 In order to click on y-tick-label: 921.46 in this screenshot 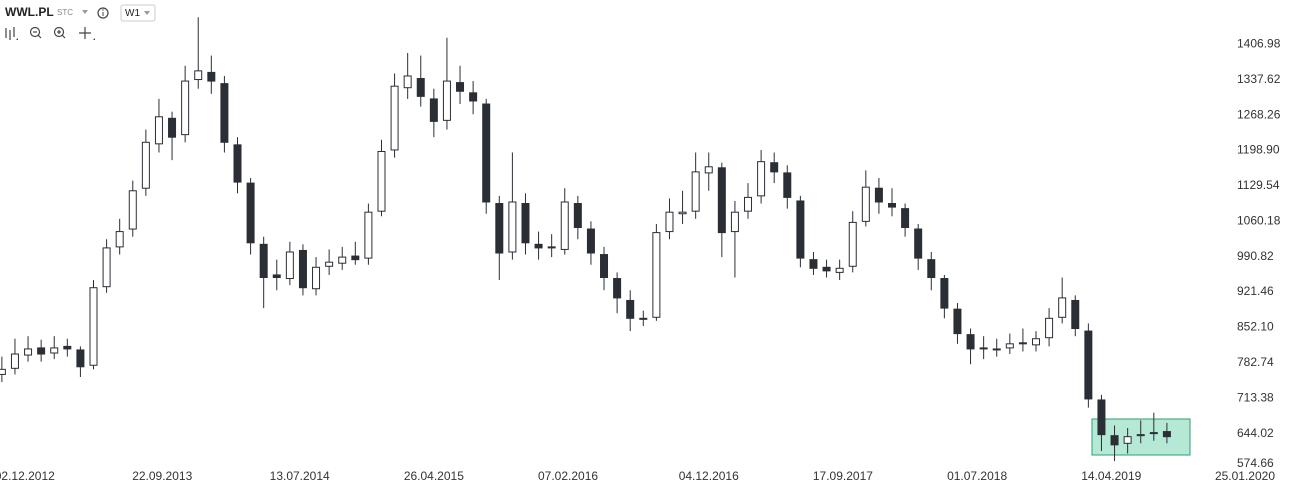, I will do `click(1255, 291)`.